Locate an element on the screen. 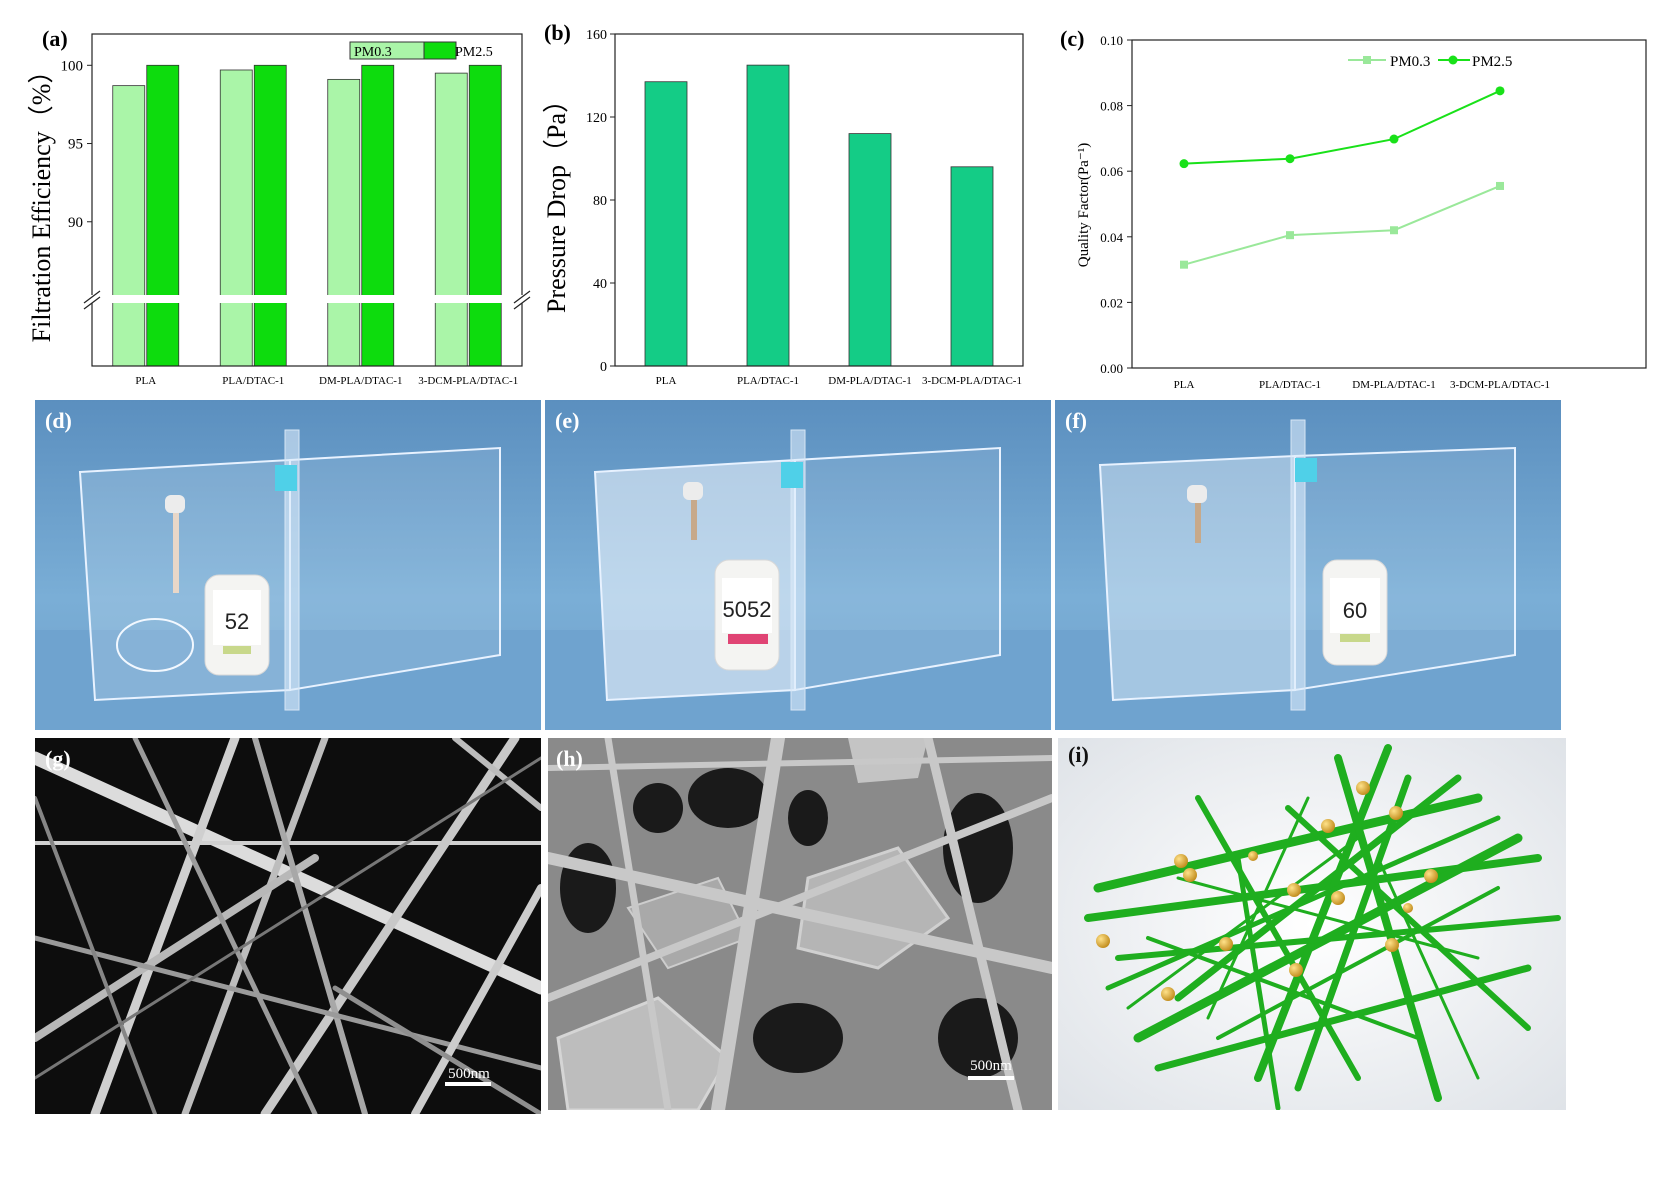 The image size is (1673, 1199). sensor-readout-d: 52 is located at coordinates (237, 621).